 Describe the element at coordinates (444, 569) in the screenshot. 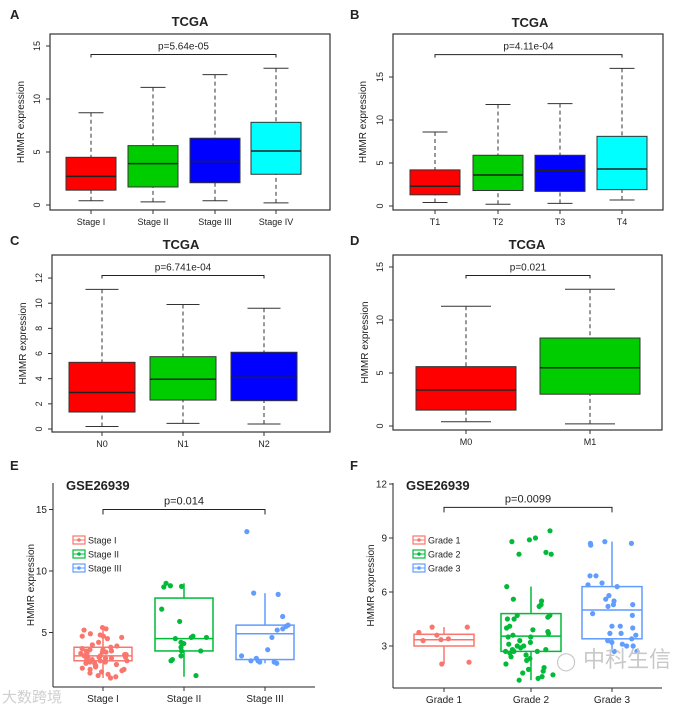

I see `legend-label: Grade 3` at that location.